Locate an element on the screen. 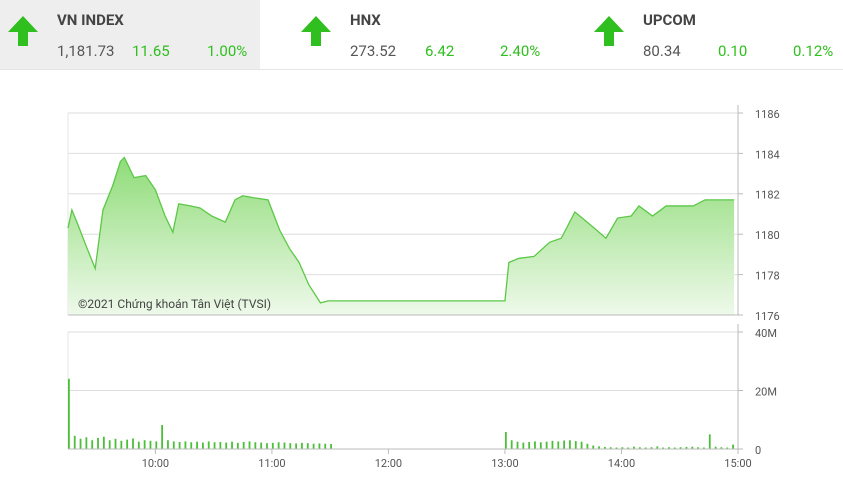 Image resolution: width=843 pixels, height=485 pixels. index-percent: 0.12% is located at coordinates (813, 51).